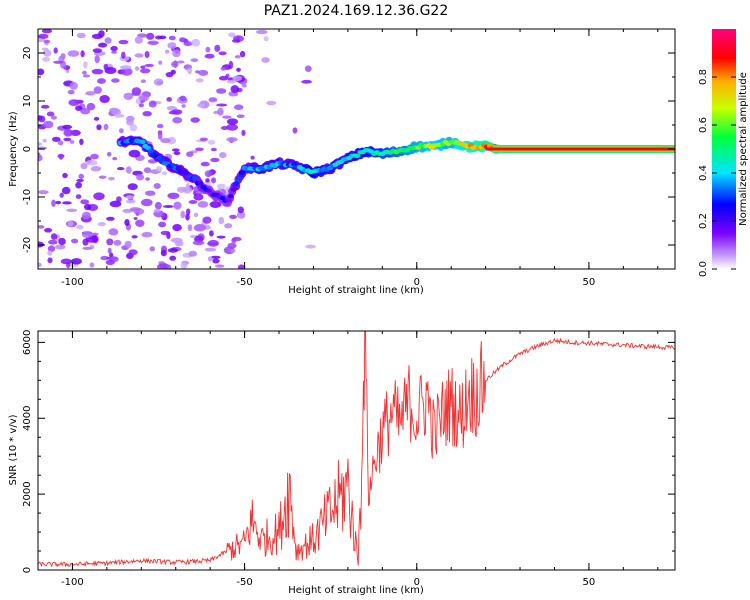 The image size is (750, 600). What do you see at coordinates (27, 53) in the screenshot?
I see `y-tick-label: 20` at bounding box center [27, 53].